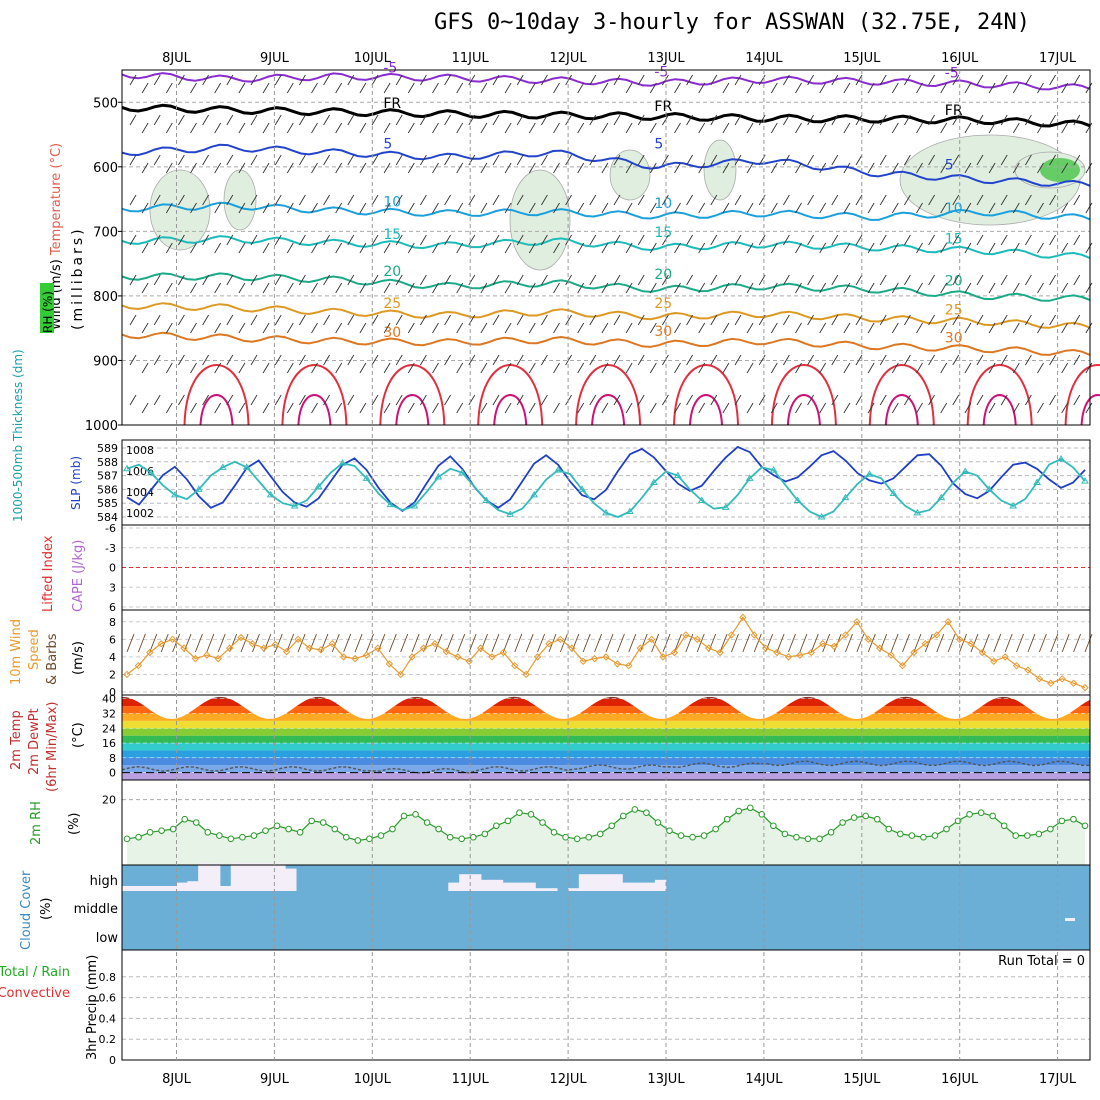 This screenshot has width=1100, height=1100. What do you see at coordinates (35, 972) in the screenshot?
I see `legend-total-rain: Total / Rain` at bounding box center [35, 972].